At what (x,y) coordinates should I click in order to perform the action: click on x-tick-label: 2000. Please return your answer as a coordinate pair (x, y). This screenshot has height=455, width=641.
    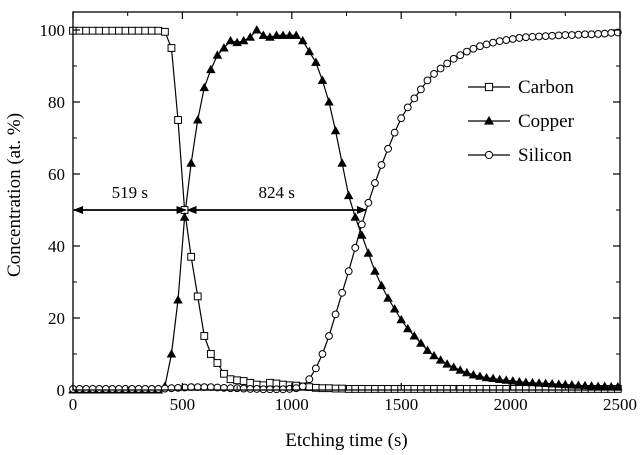
    Looking at the image, I should click on (511, 404).